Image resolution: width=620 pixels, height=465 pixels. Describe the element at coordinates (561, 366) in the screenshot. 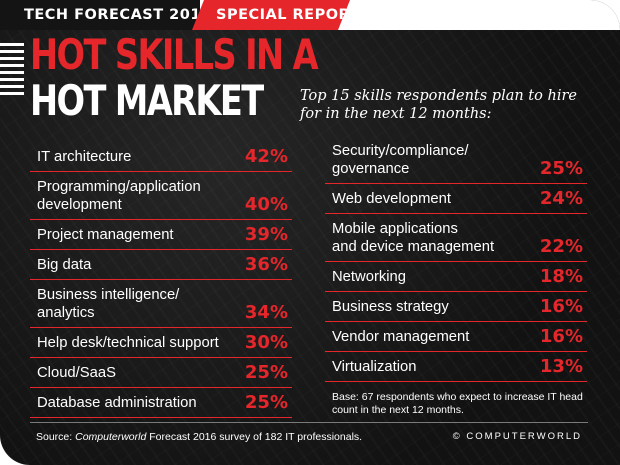

I see `skill-percentage: 13%` at that location.